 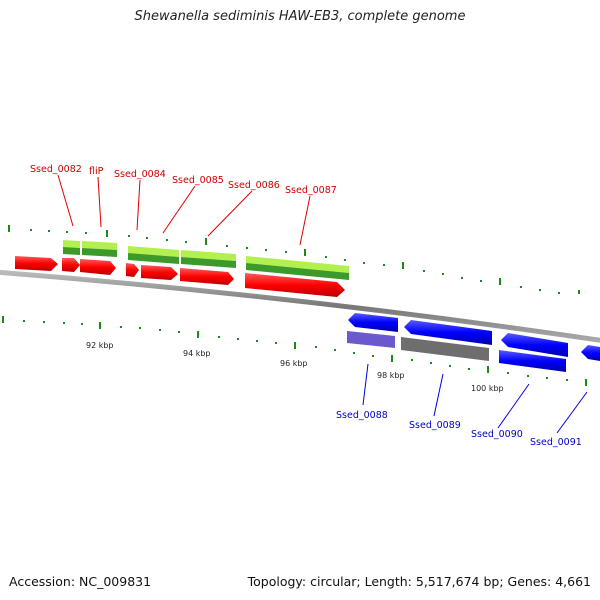 What do you see at coordinates (71, 265) in the screenshot?
I see `gene-arrow-ssed-0082b` at bounding box center [71, 265].